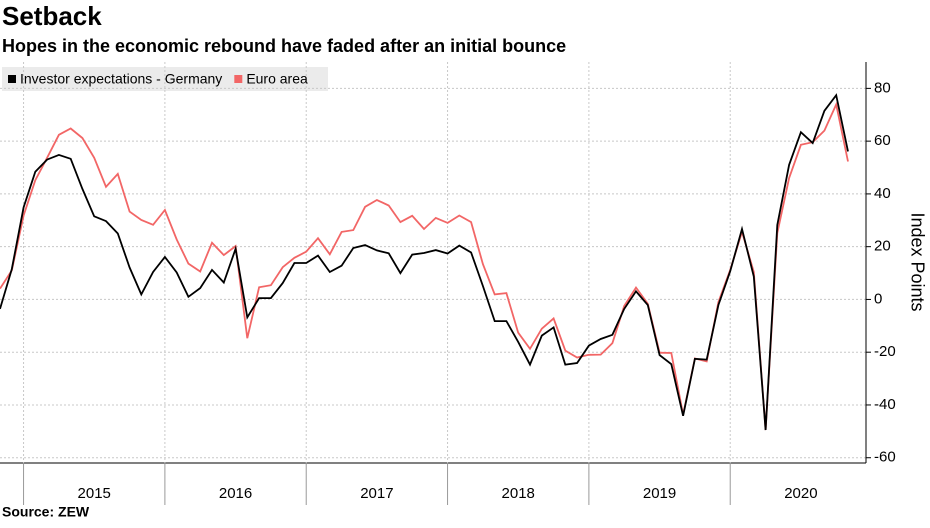  What do you see at coordinates (882, 193) in the screenshot?
I see `y-tick-label: 40` at bounding box center [882, 193].